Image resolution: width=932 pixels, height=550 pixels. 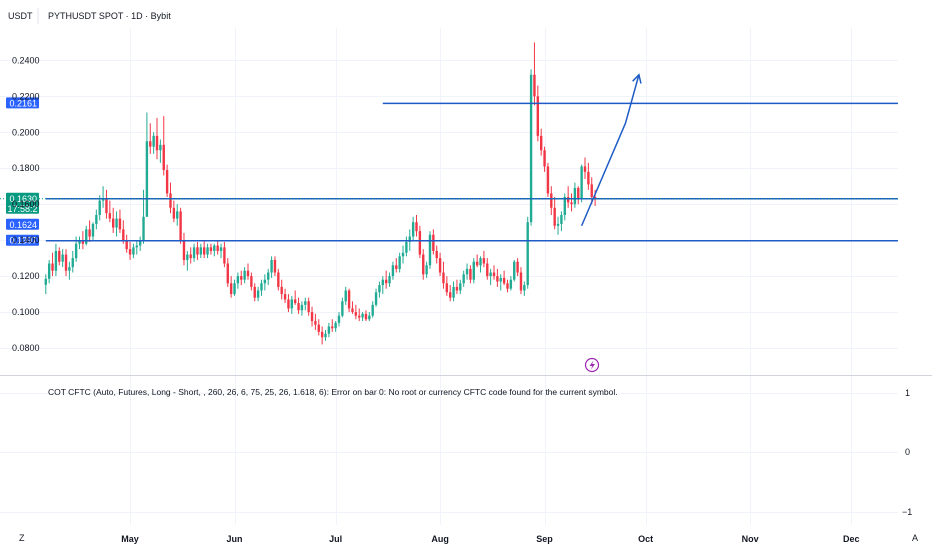 I want to click on y-tick-label: 0.0800, so click(x=26, y=348).